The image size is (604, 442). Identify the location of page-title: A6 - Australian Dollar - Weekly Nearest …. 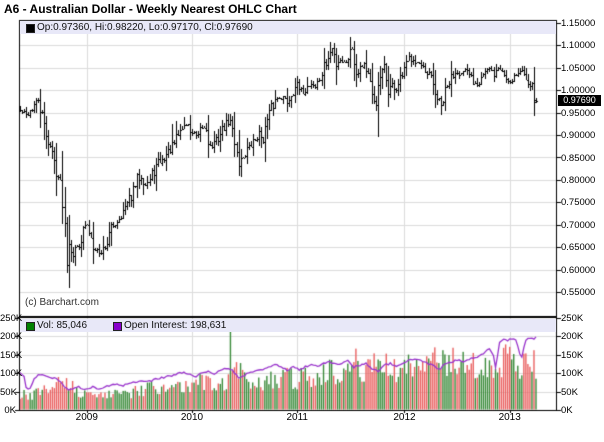
(150, 9).